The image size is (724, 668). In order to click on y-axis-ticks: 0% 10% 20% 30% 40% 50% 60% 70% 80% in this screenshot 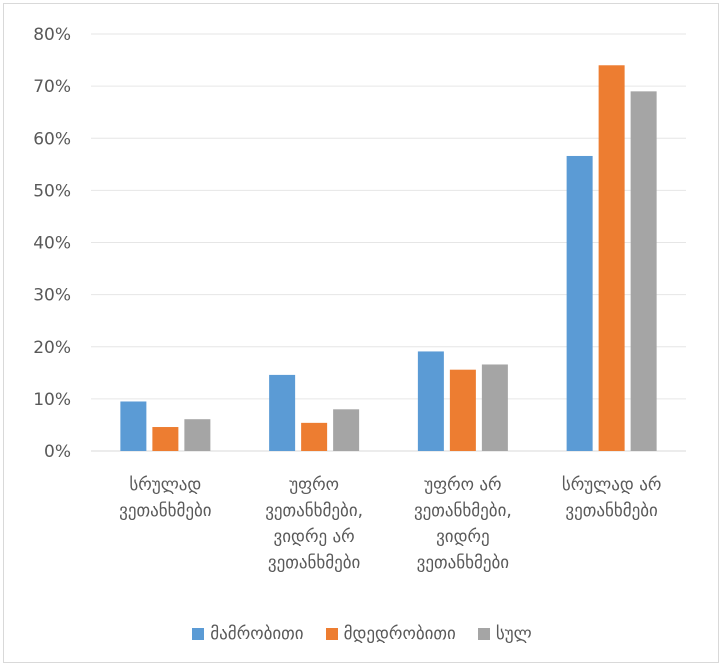, I will do `click(52, 243)`.